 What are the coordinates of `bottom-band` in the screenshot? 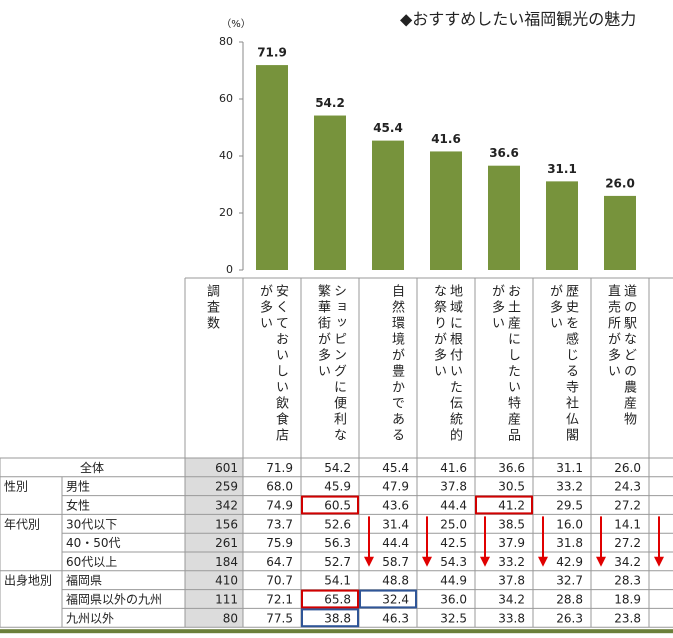 It's located at (336, 631).